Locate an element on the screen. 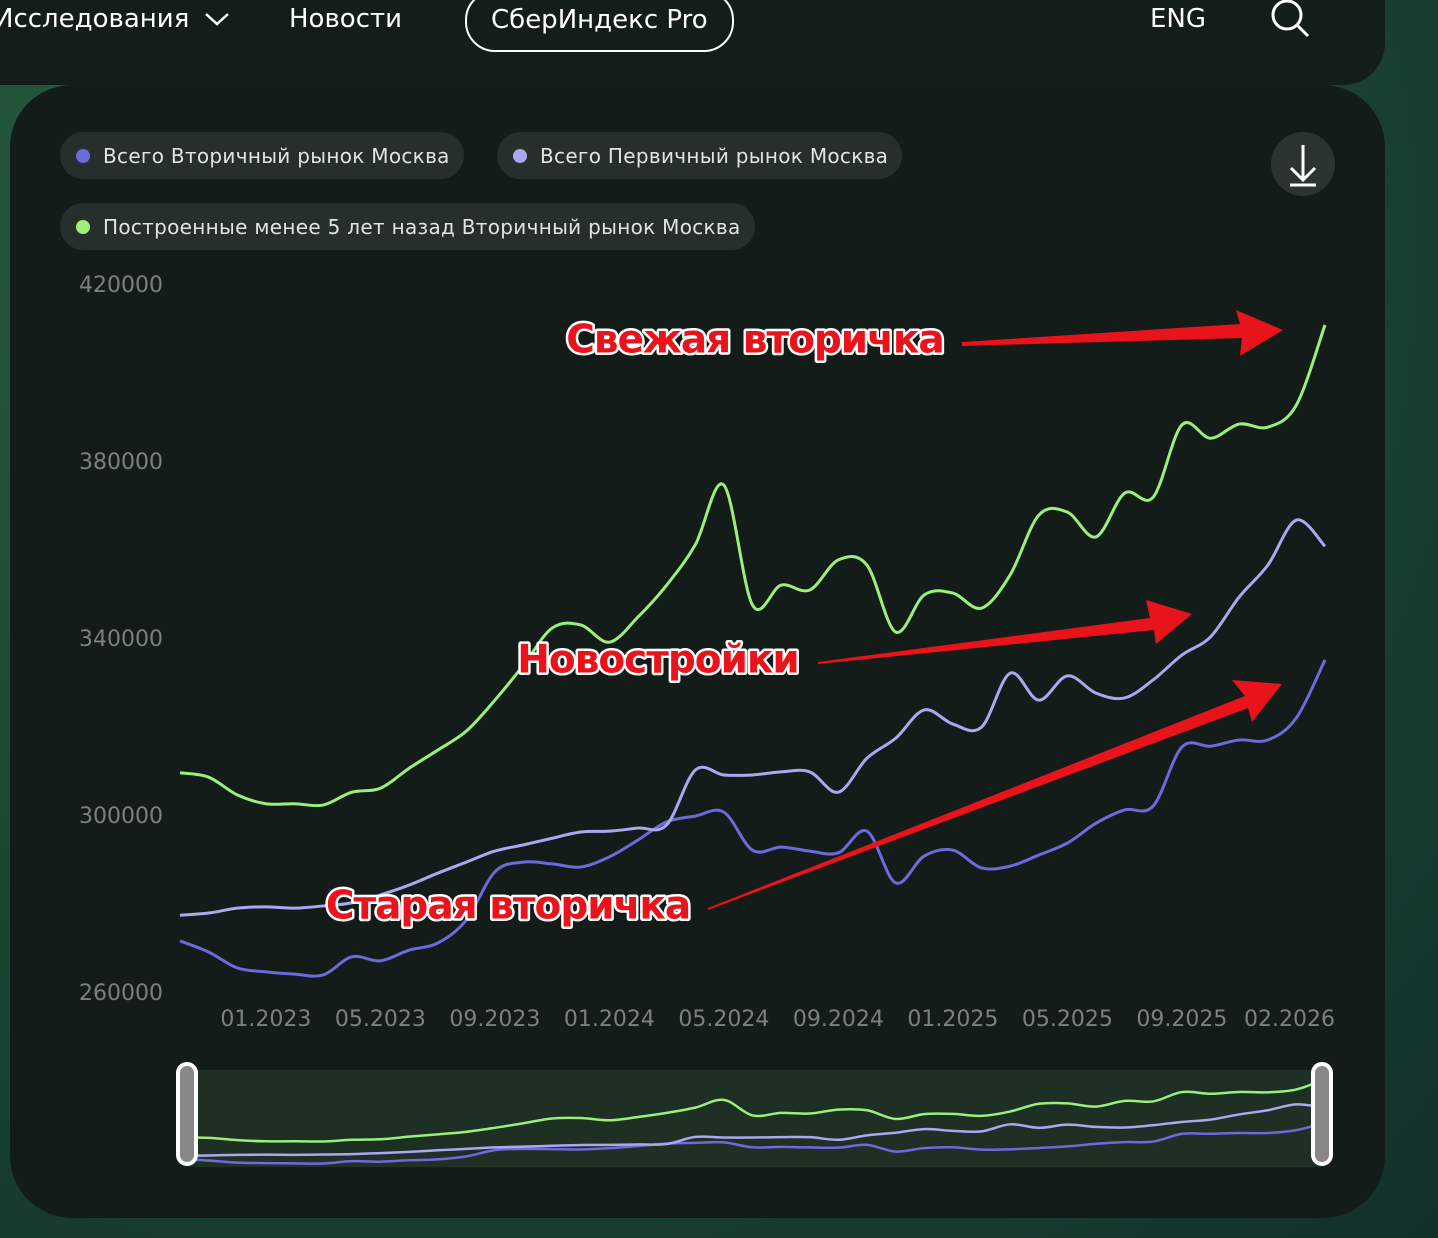 The height and width of the screenshot is (1238, 1438). legend-item: Всего Вторичный рынок Москва is located at coordinates (262, 155).